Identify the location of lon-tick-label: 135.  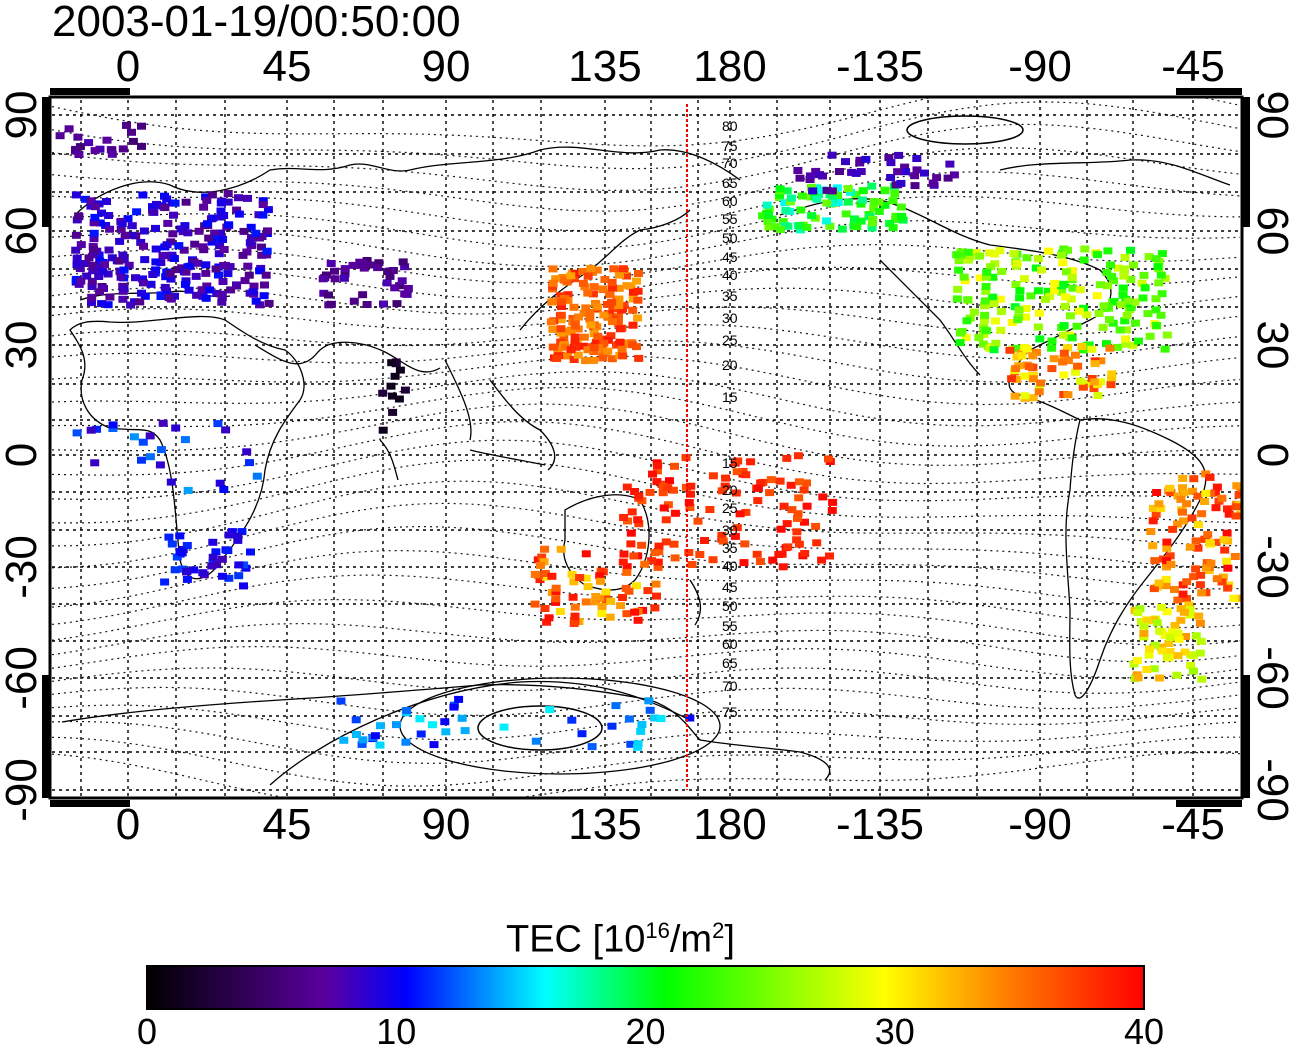
(605, 824).